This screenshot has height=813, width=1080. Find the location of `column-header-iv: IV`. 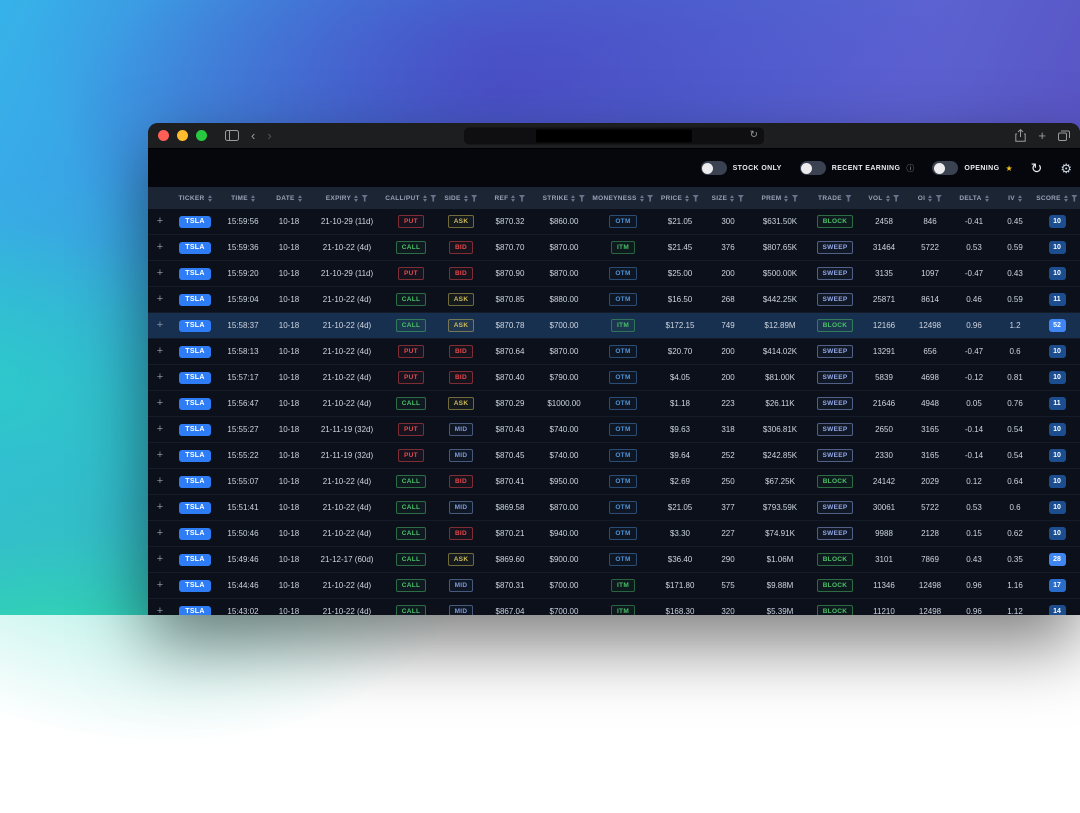

column-header-iv: IV is located at coordinates (1015, 198).